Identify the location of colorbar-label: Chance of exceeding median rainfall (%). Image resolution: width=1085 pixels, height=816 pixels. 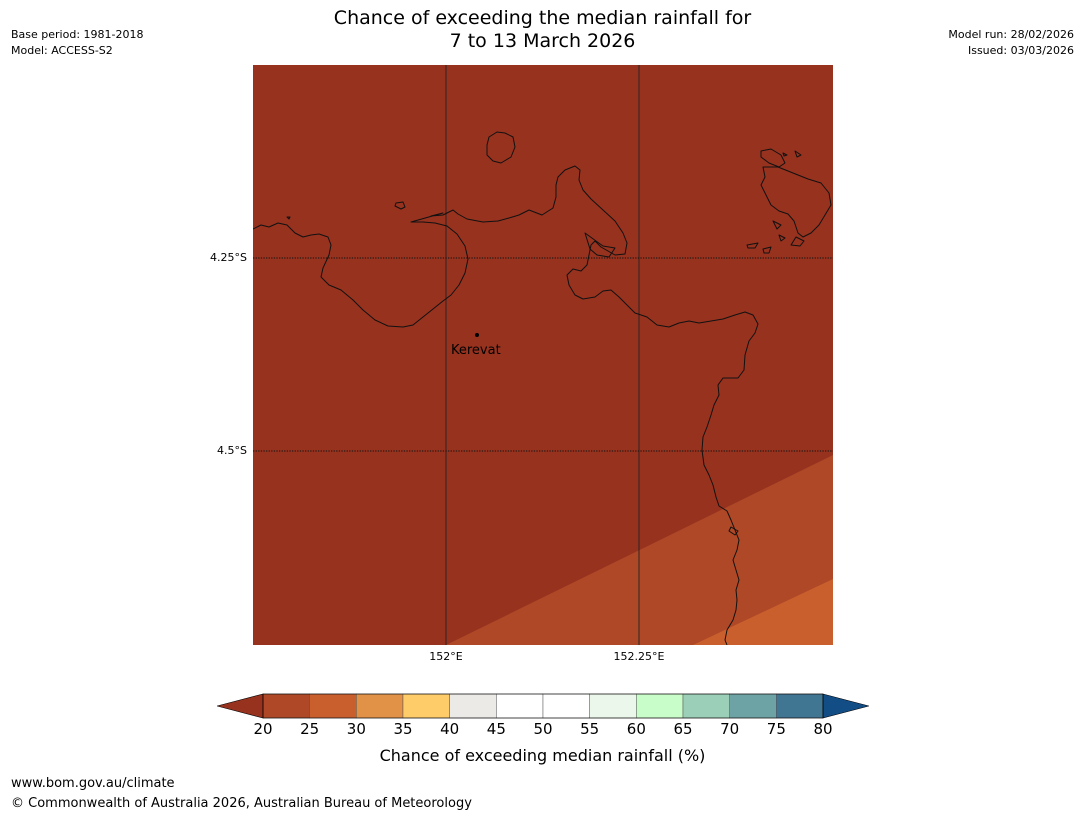
(542, 755).